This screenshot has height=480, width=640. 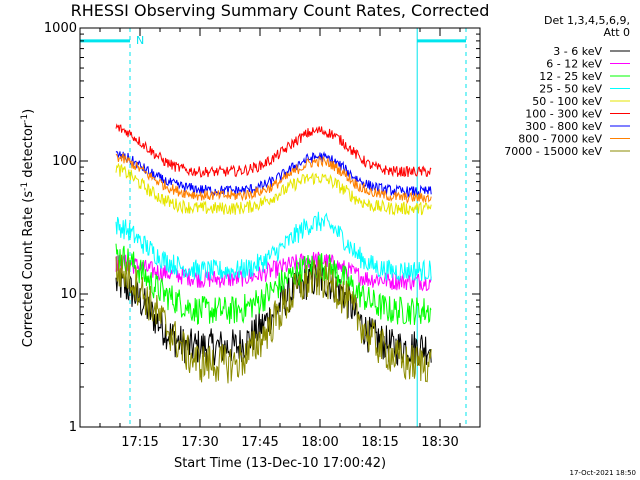 I want to click on footer-timestamp: 17-Oct-2021 18:50, so click(x=603, y=473).